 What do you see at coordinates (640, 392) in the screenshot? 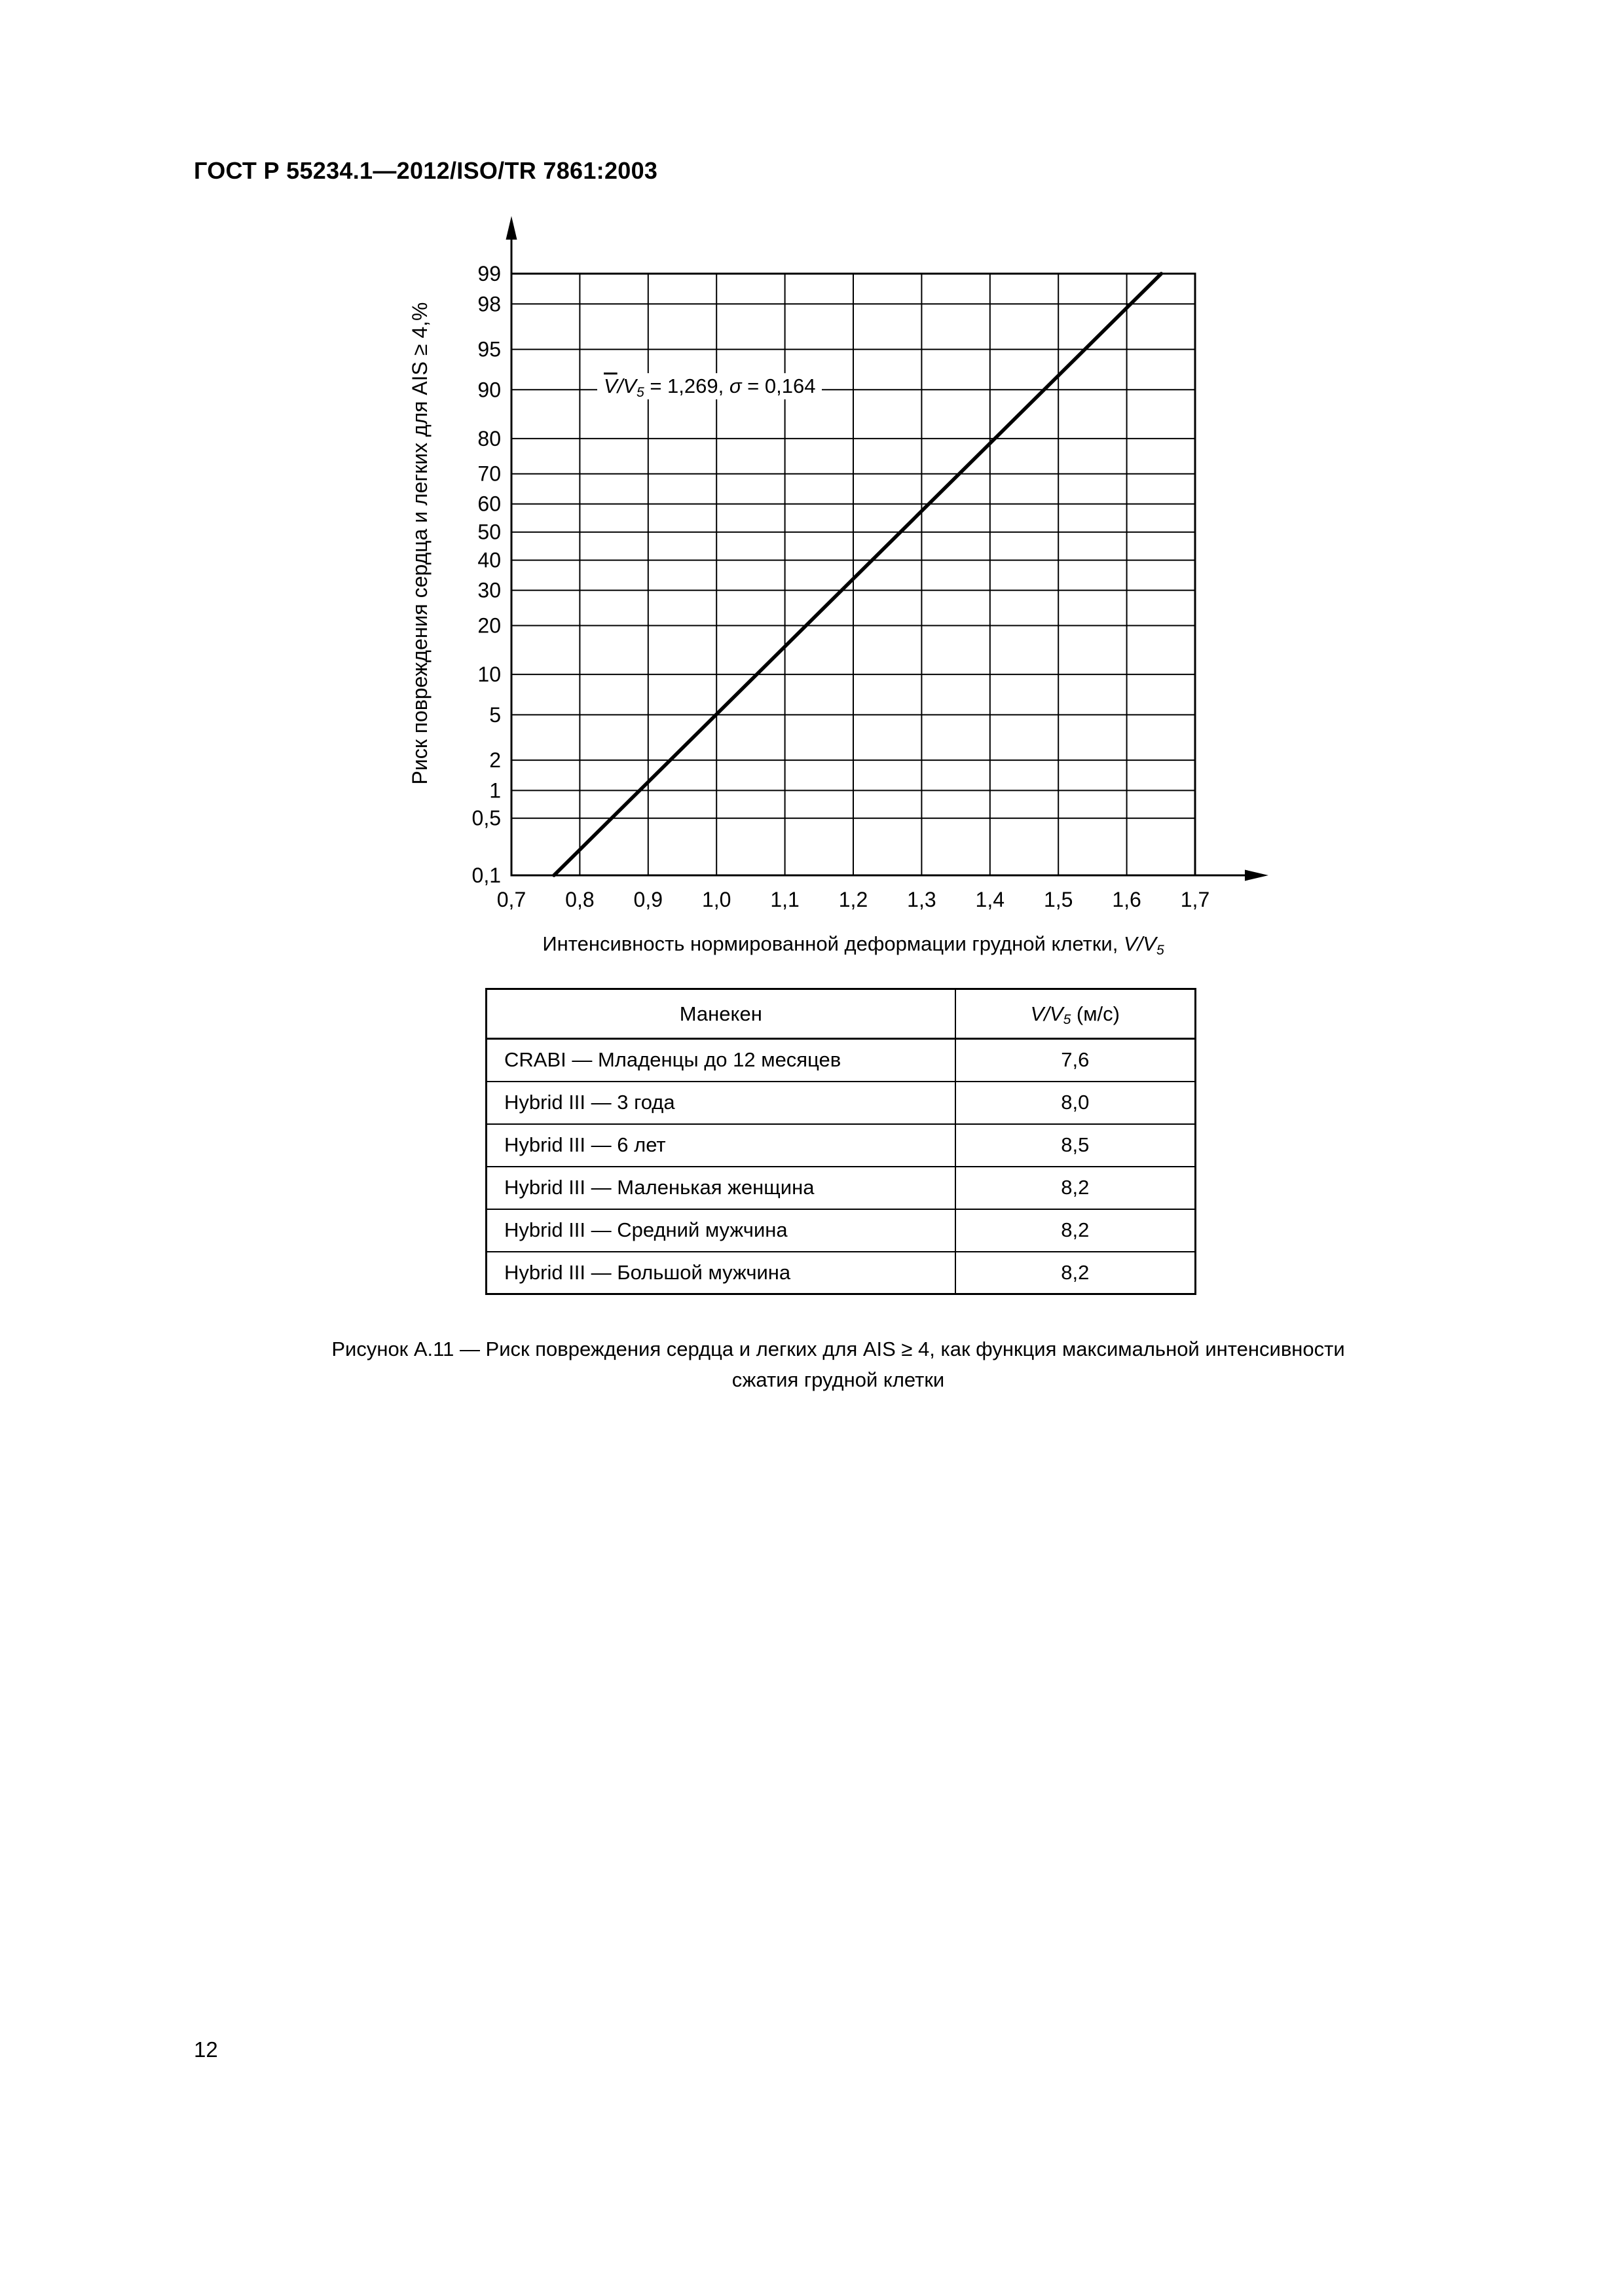
I see `v-subscript: 5` at bounding box center [640, 392].